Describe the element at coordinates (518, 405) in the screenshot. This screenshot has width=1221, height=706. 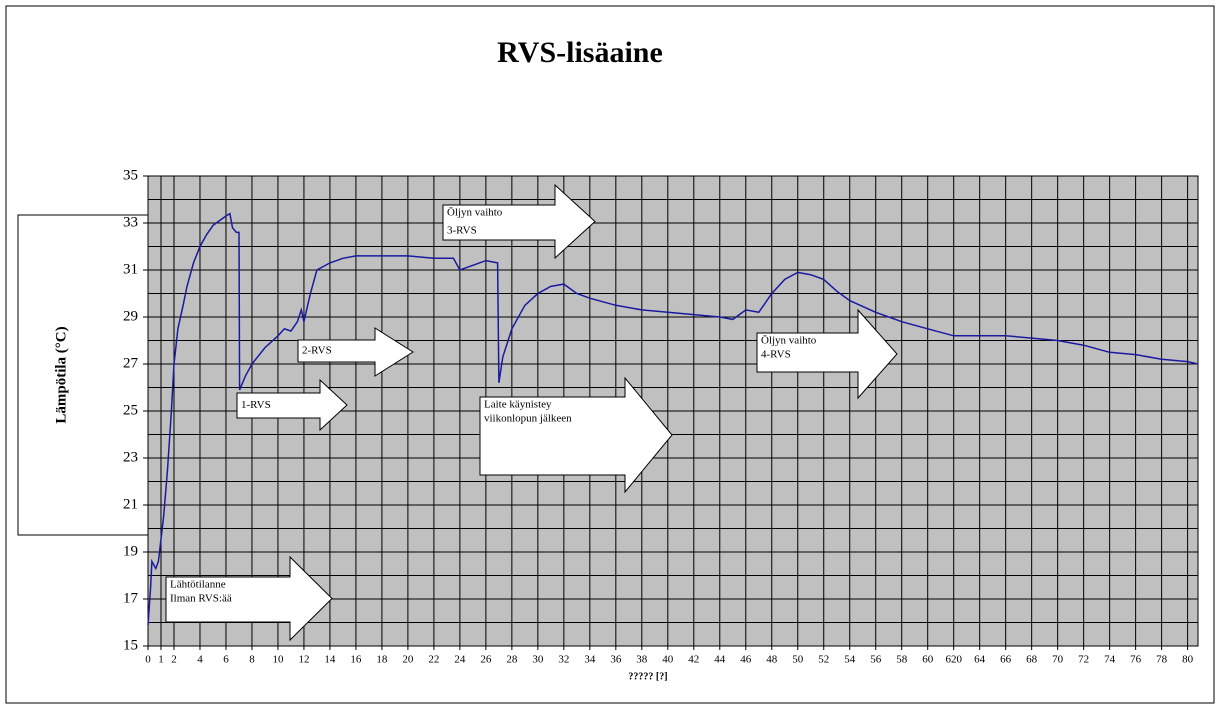
I see `annotation-text: Laite käynistey` at that location.